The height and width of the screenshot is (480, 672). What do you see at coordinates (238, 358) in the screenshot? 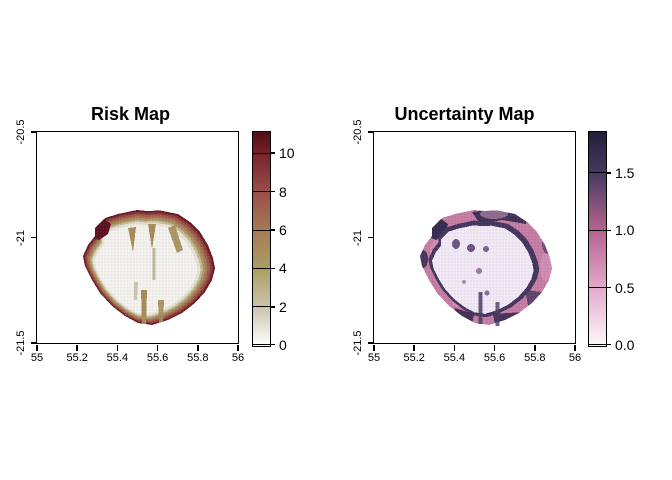
I see `risk-x-tick-label: 56` at bounding box center [238, 358].